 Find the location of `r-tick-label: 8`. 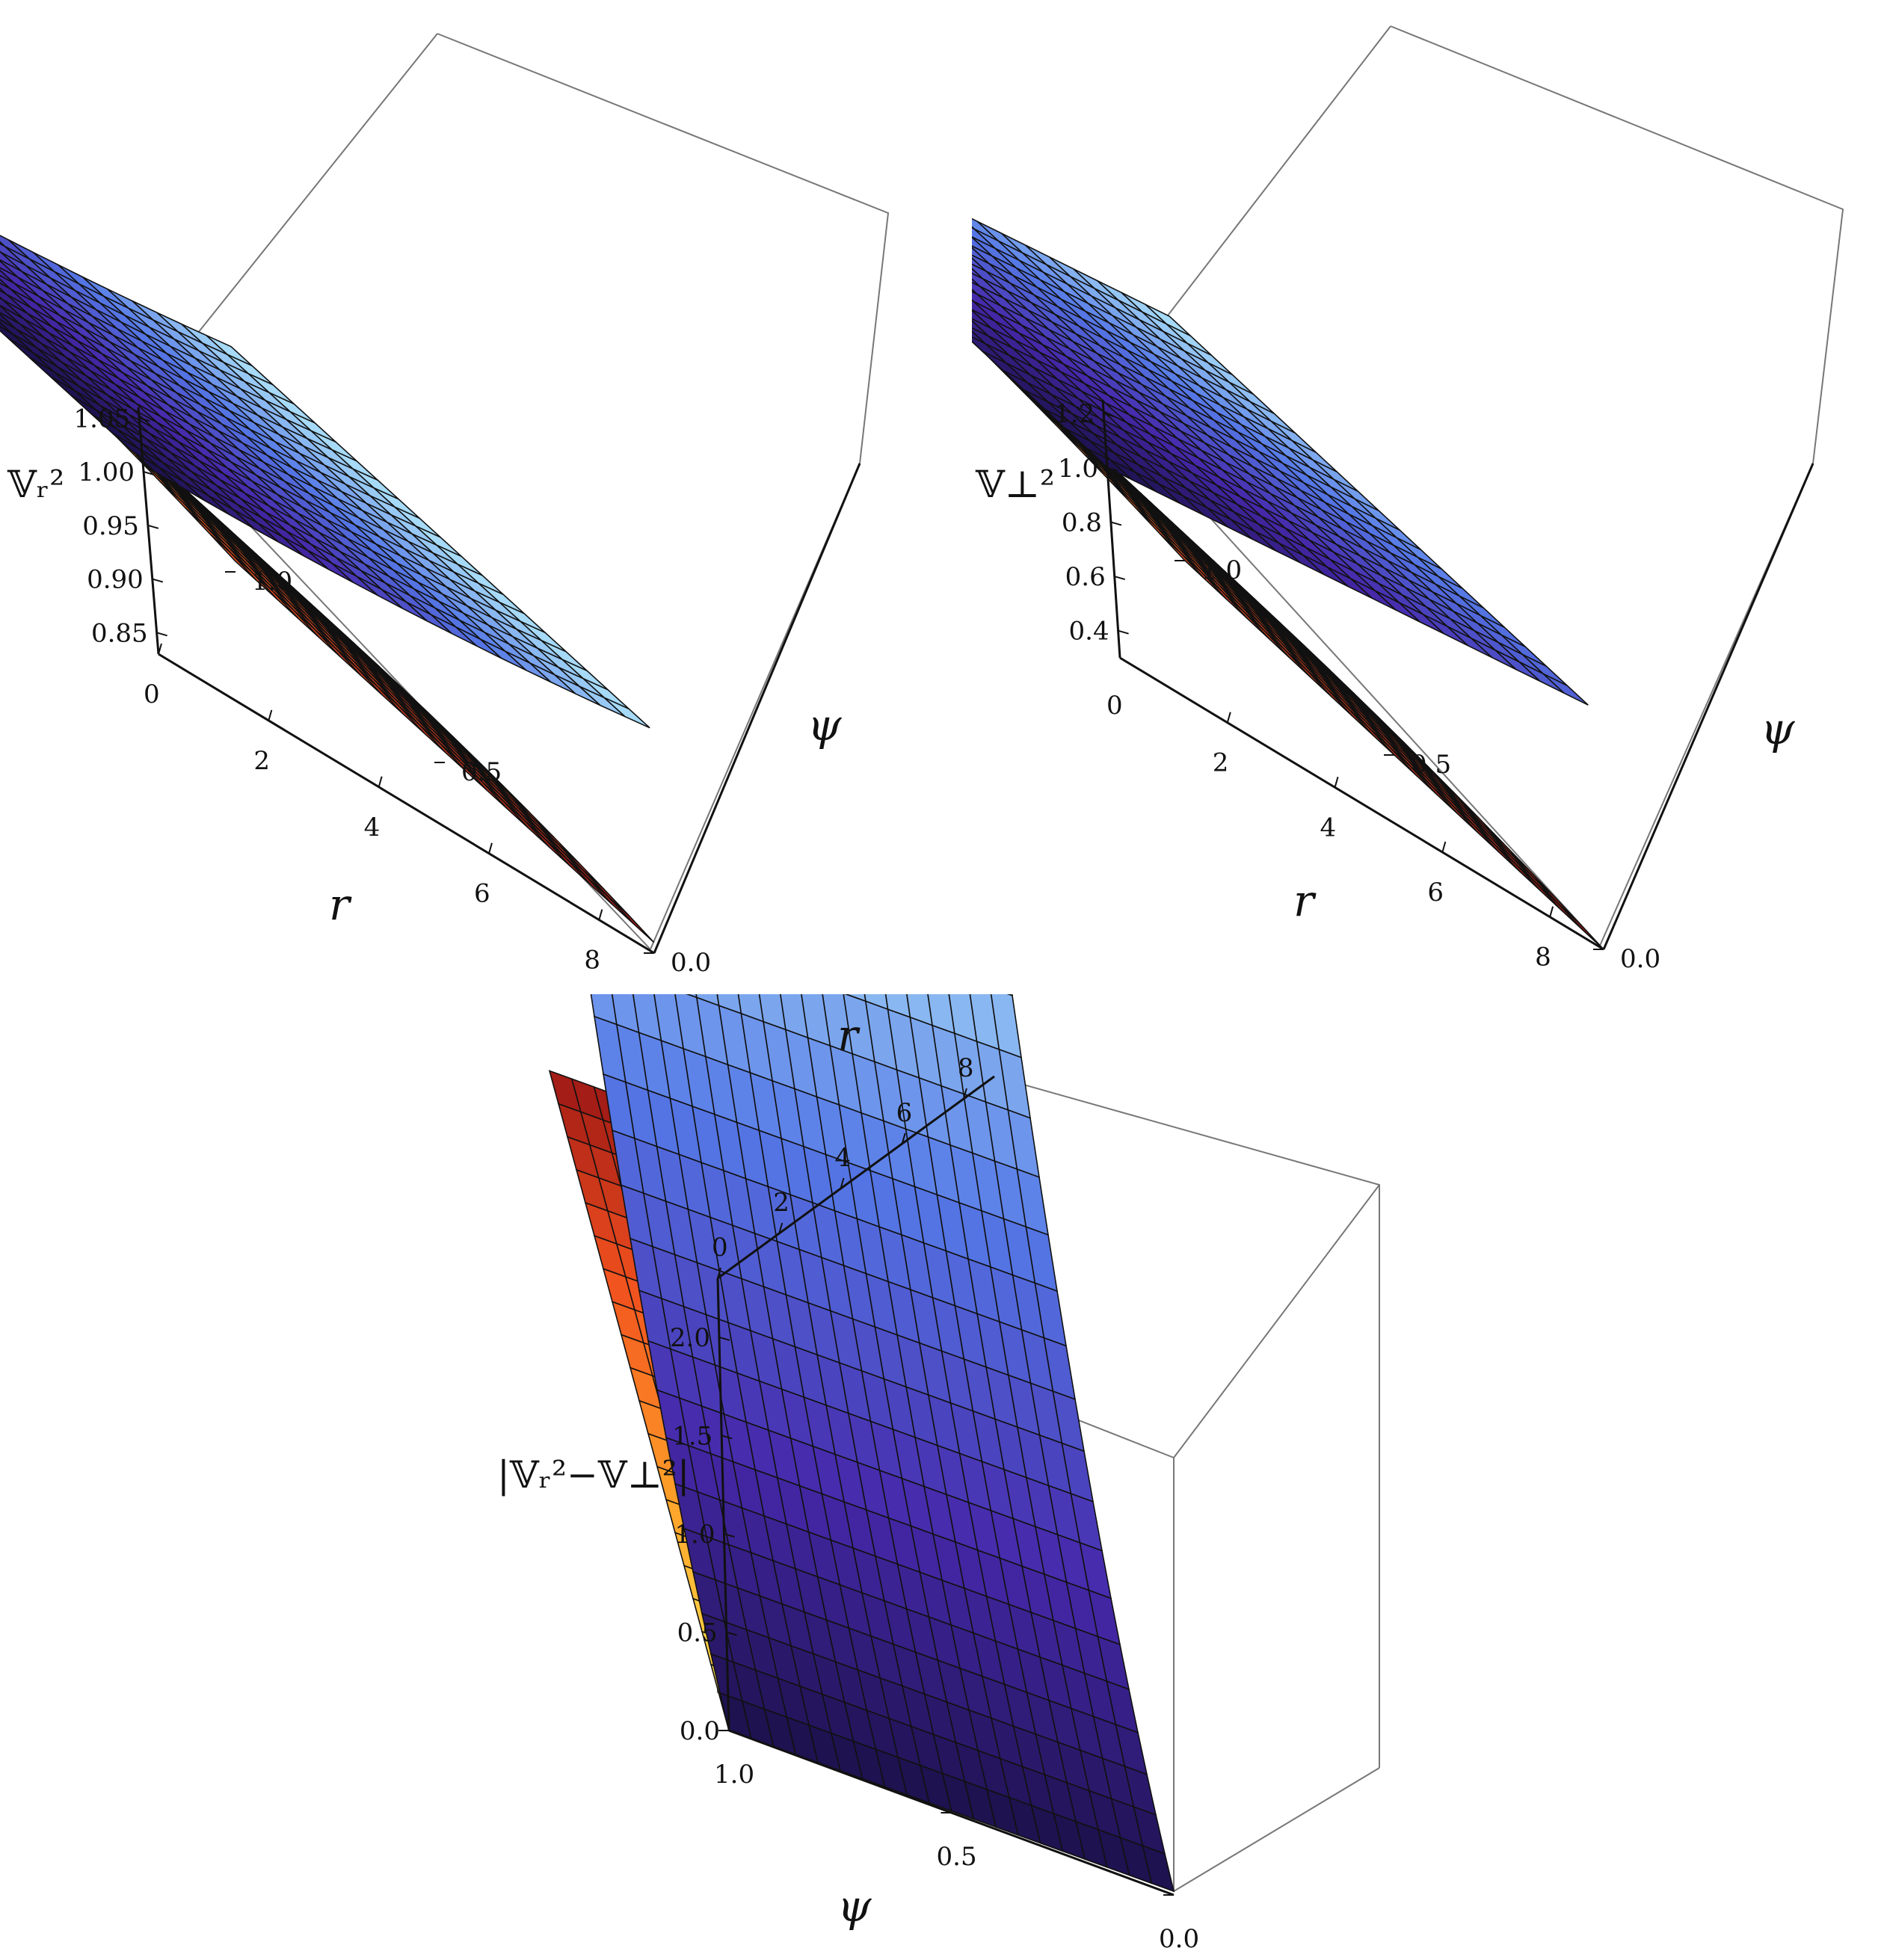

r-tick-label: 8 is located at coordinates (1543, 958).